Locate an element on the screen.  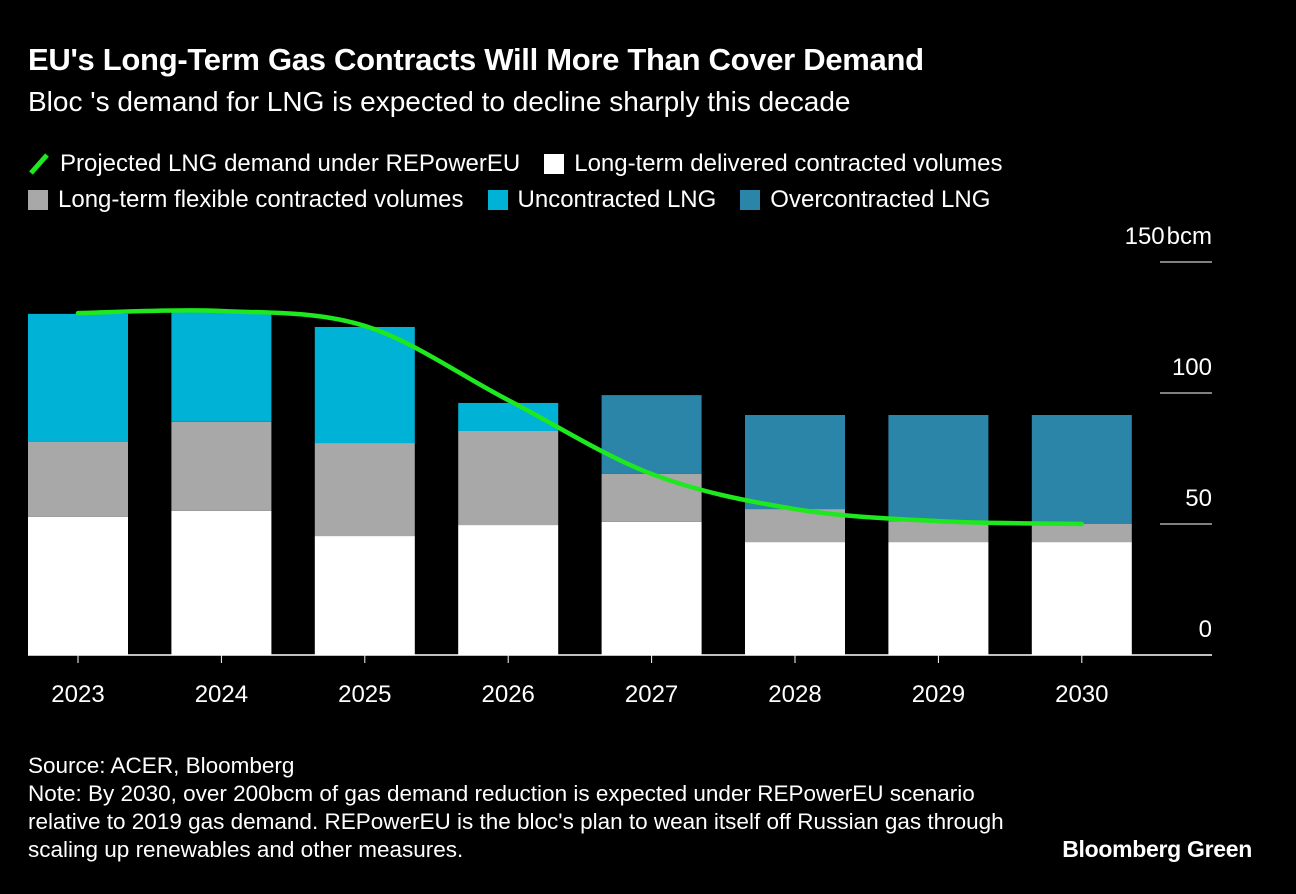
legend-item-overcontracted: Overcontracted LNG is located at coordinates (865, 200).